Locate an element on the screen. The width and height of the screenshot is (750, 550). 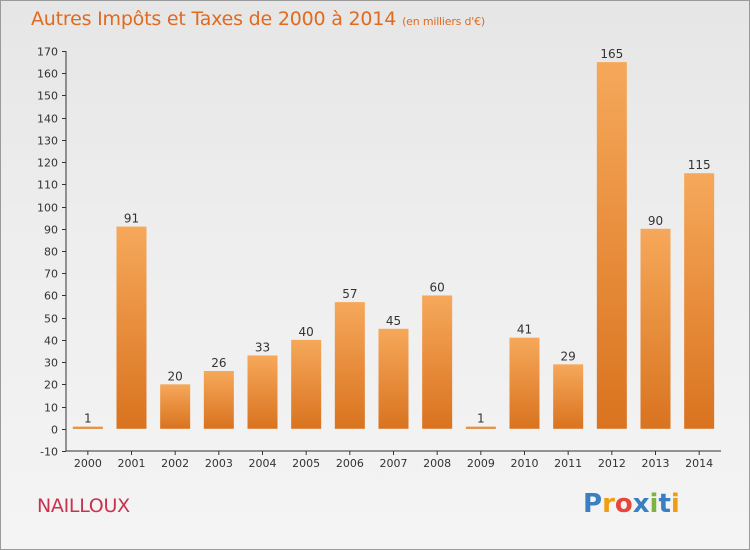
x-tick-label: 2000 is located at coordinates (88, 463).